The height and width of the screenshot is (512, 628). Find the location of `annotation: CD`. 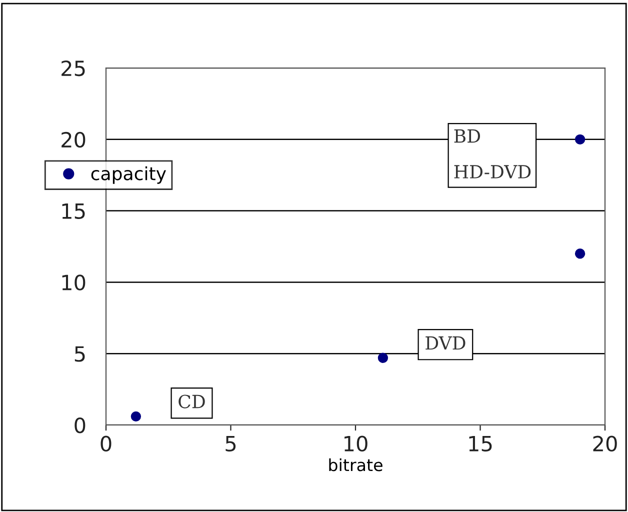

annotation: CD is located at coordinates (191, 401).